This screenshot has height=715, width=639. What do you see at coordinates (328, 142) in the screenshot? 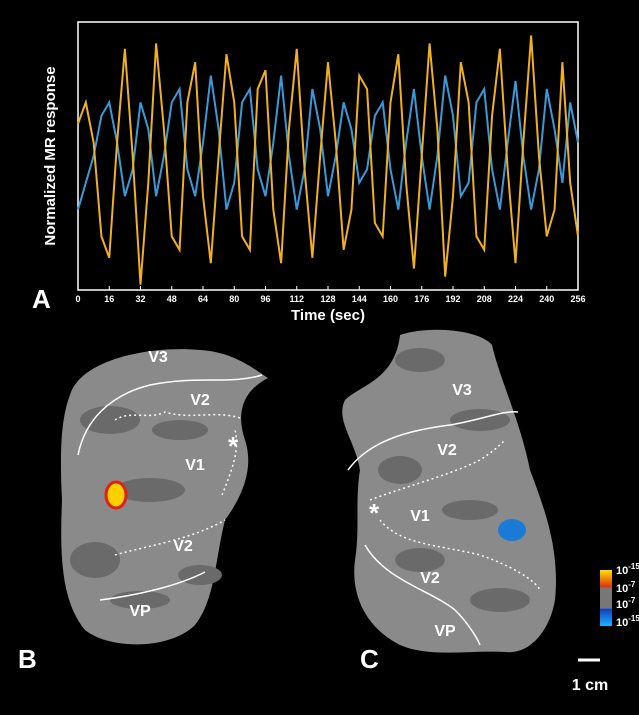
I see `data-line` at bounding box center [328, 142].